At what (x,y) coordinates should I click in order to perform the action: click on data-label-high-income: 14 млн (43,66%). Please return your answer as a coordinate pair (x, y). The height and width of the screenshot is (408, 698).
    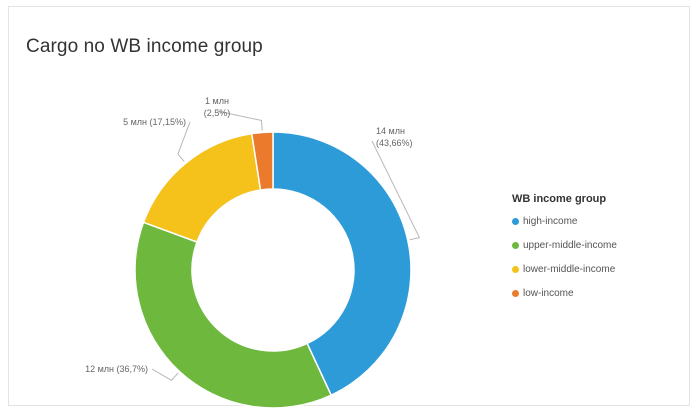
    Looking at the image, I should click on (394, 137).